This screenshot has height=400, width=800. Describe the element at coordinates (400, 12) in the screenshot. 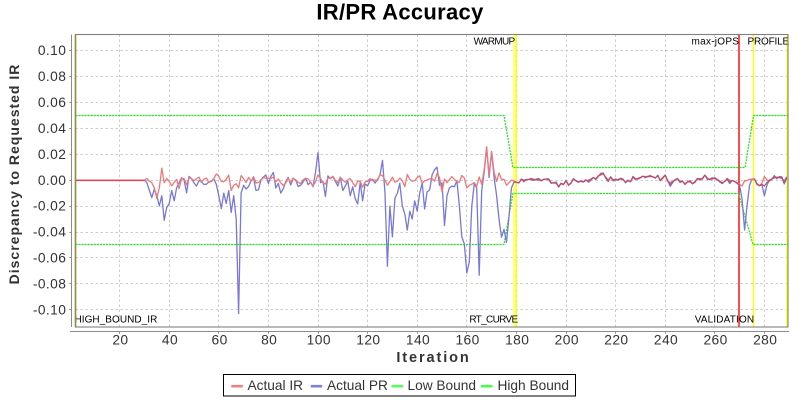

I see `svg-text: IR/PR Accuracy` at that location.